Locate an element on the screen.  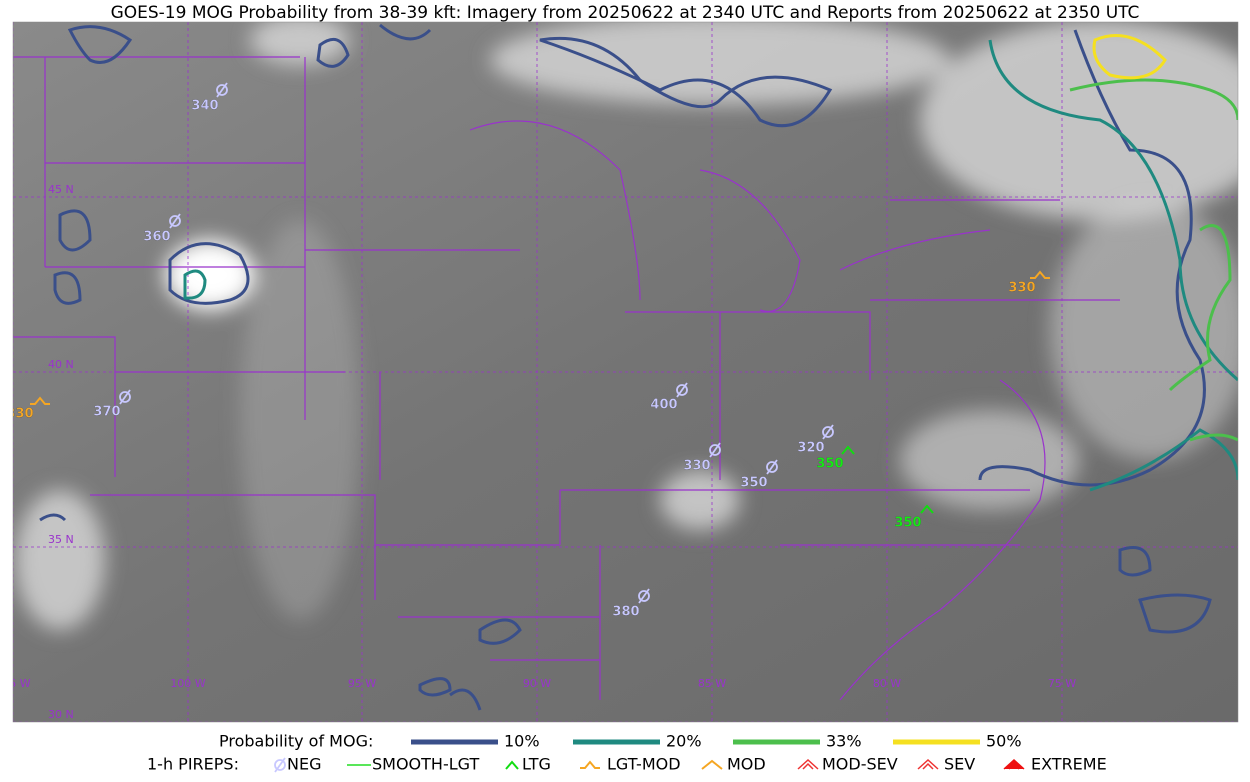
lat-label: 45 N is located at coordinates (61, 189).